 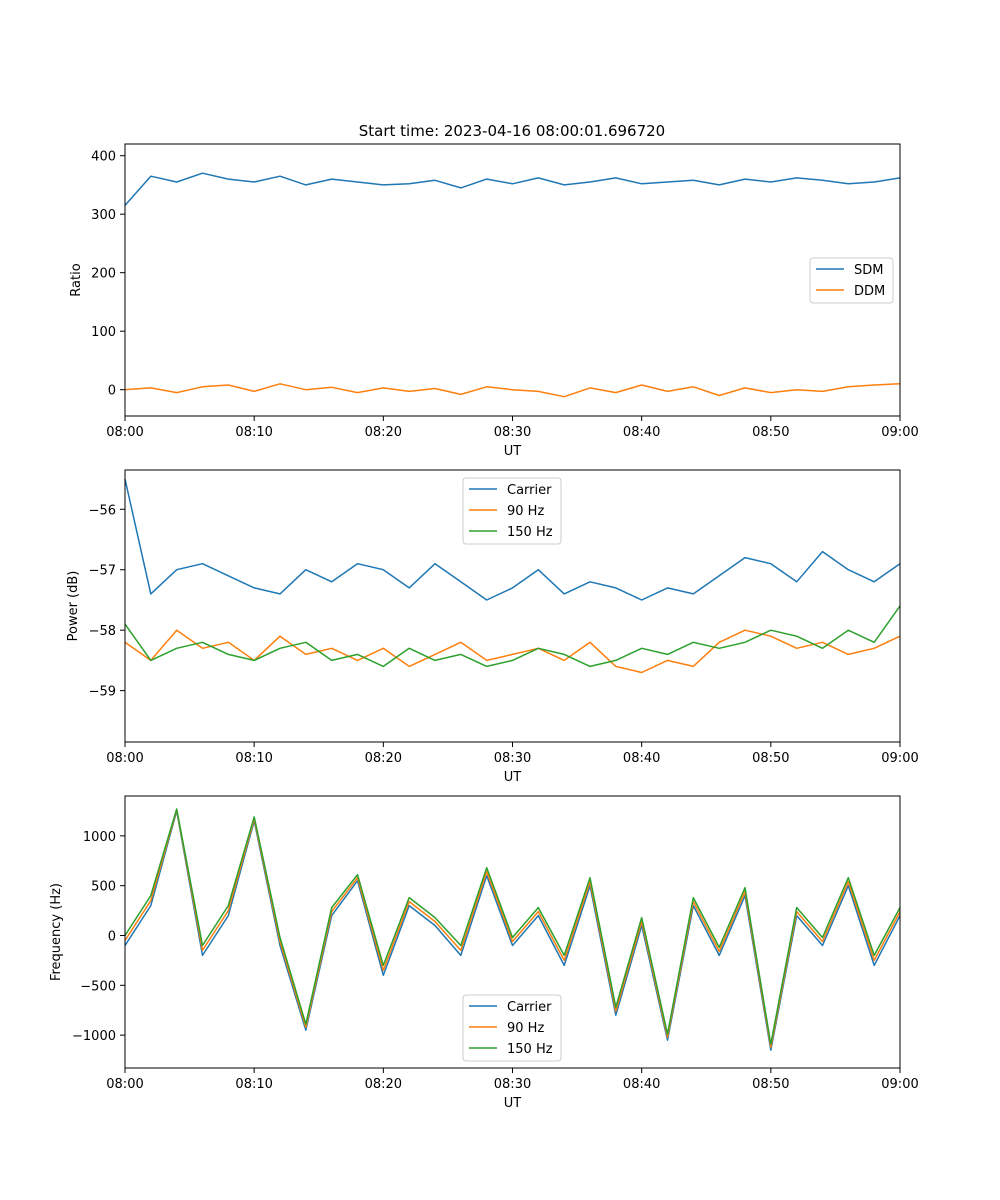 I want to click on series-line-ddm, so click(x=512, y=390).